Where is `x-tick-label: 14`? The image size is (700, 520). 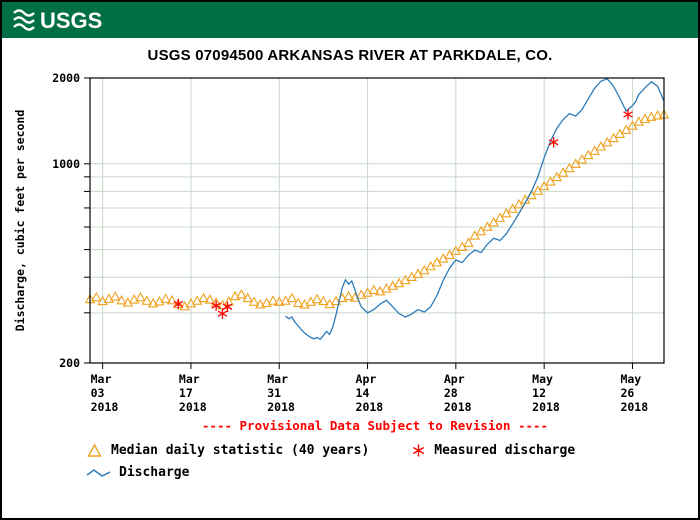
x-tick-label: 14 is located at coordinates (363, 393).